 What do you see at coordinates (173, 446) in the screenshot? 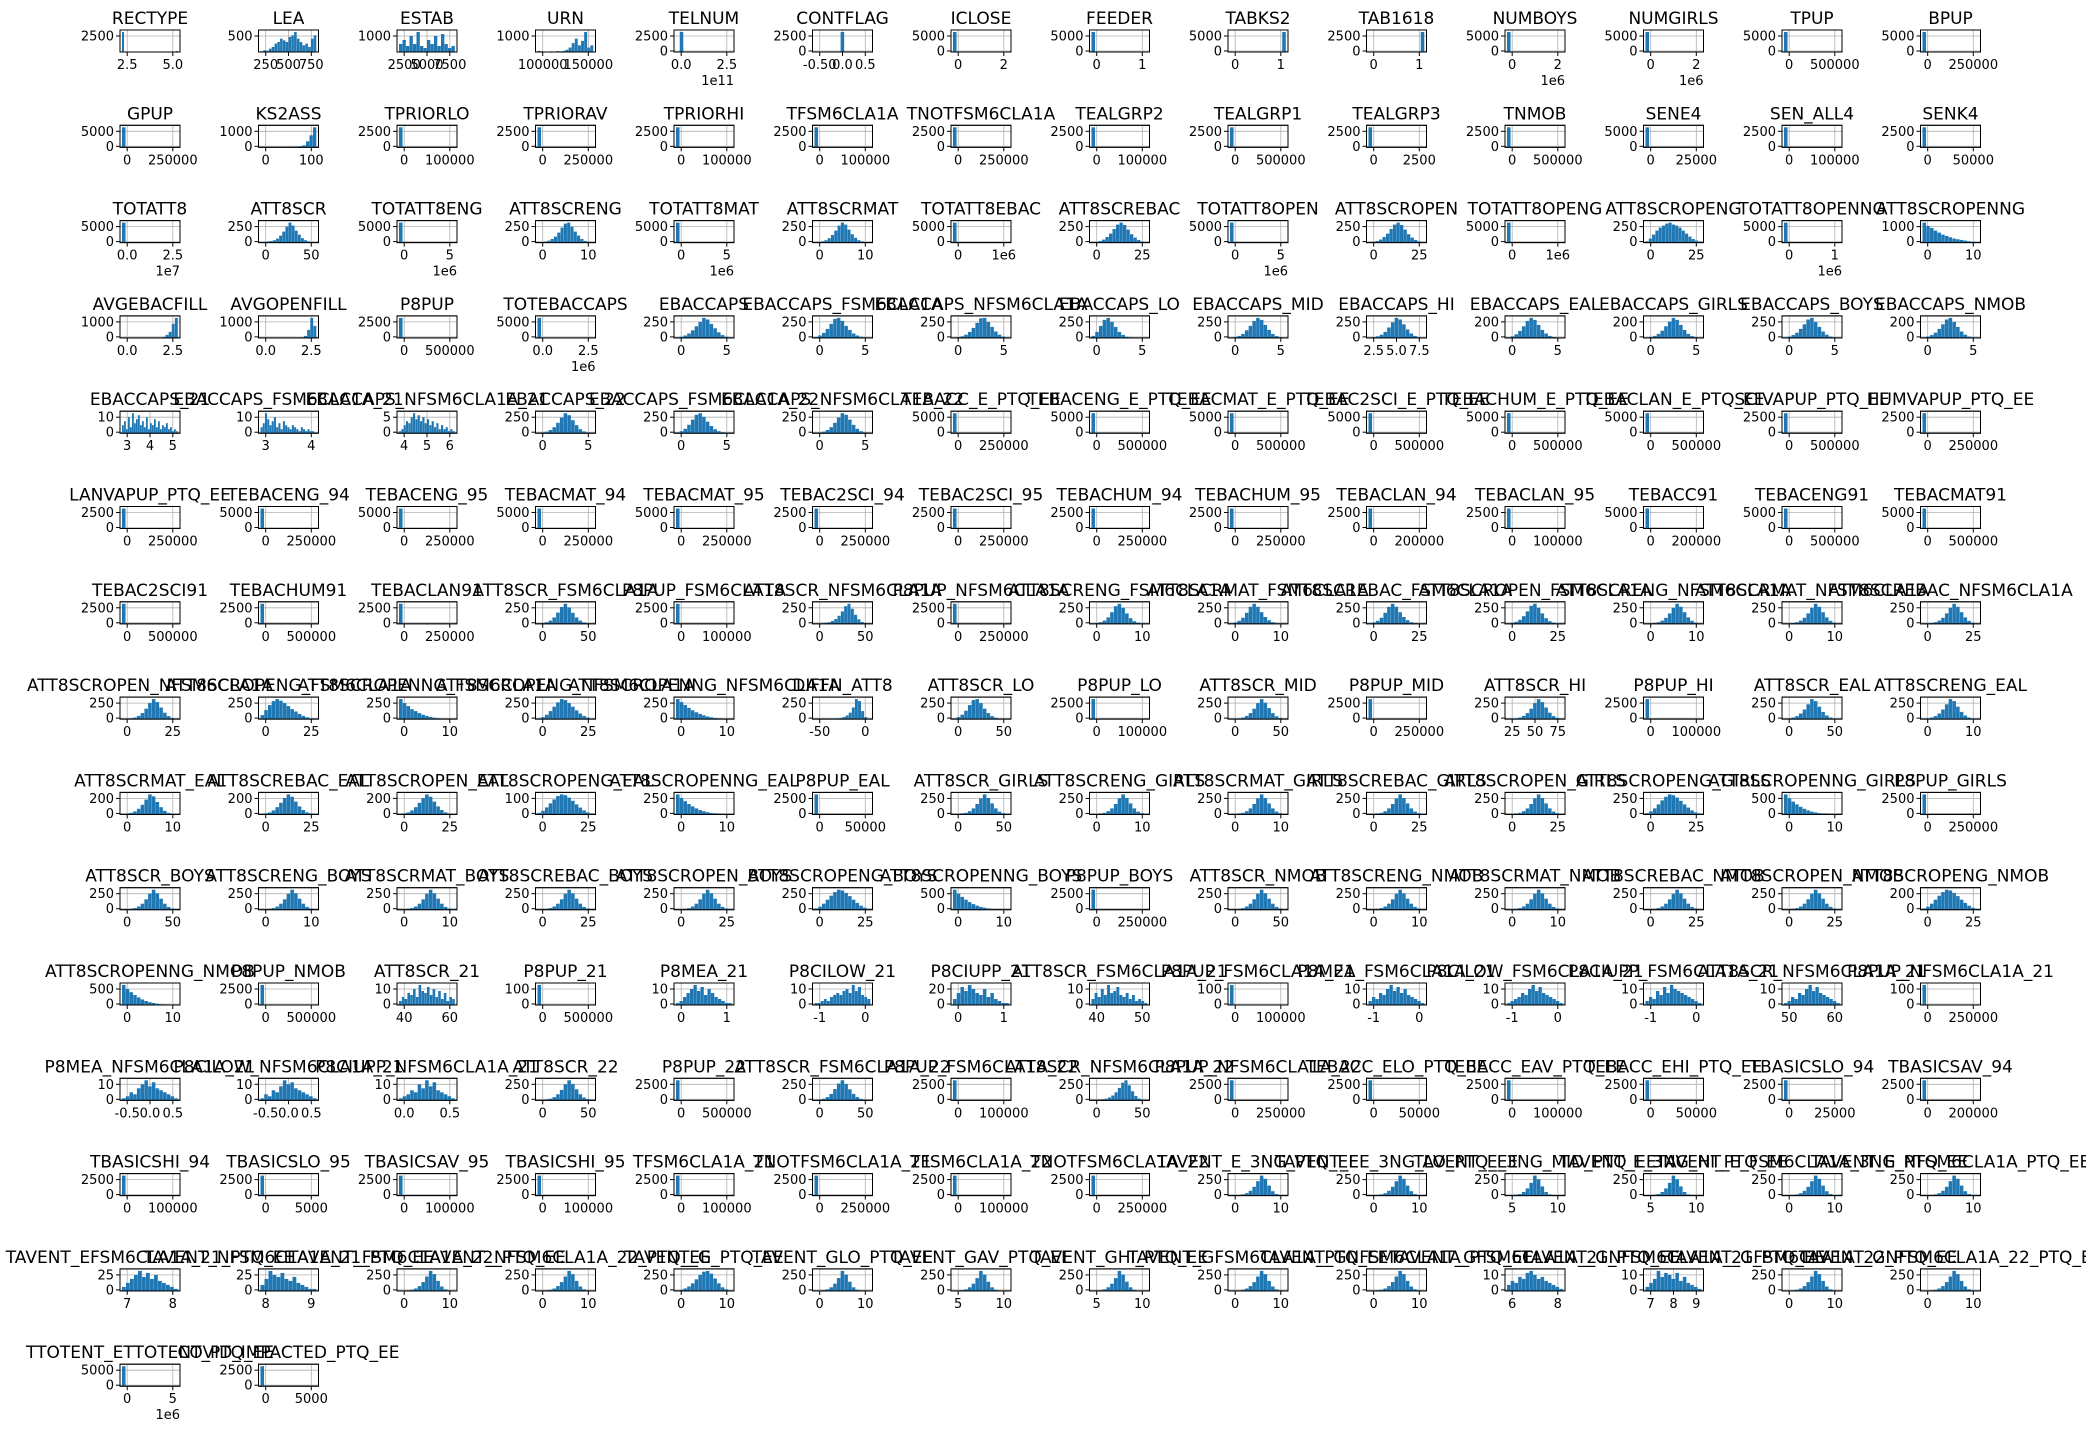
I see `x-tick-label: 5` at bounding box center [173, 446].